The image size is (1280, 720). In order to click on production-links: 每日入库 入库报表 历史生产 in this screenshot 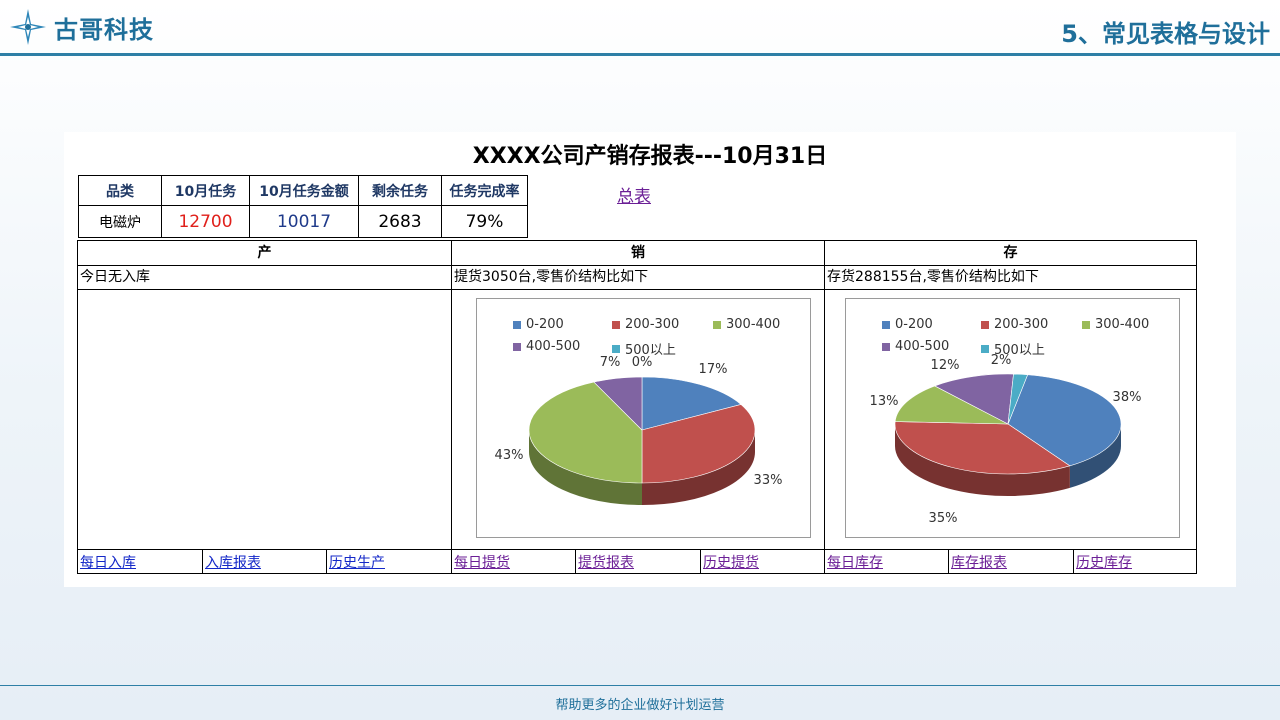, I will do `click(264, 561)`.